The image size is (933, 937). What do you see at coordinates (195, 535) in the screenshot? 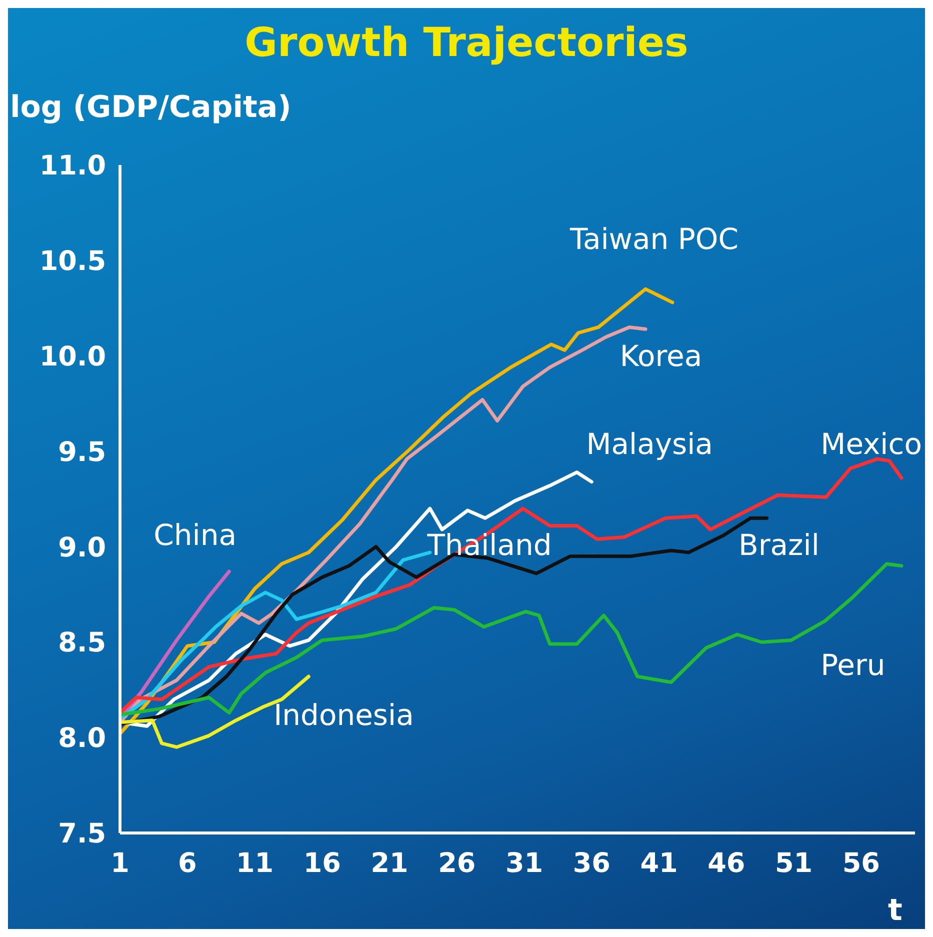
I see `series-label: China` at bounding box center [195, 535].